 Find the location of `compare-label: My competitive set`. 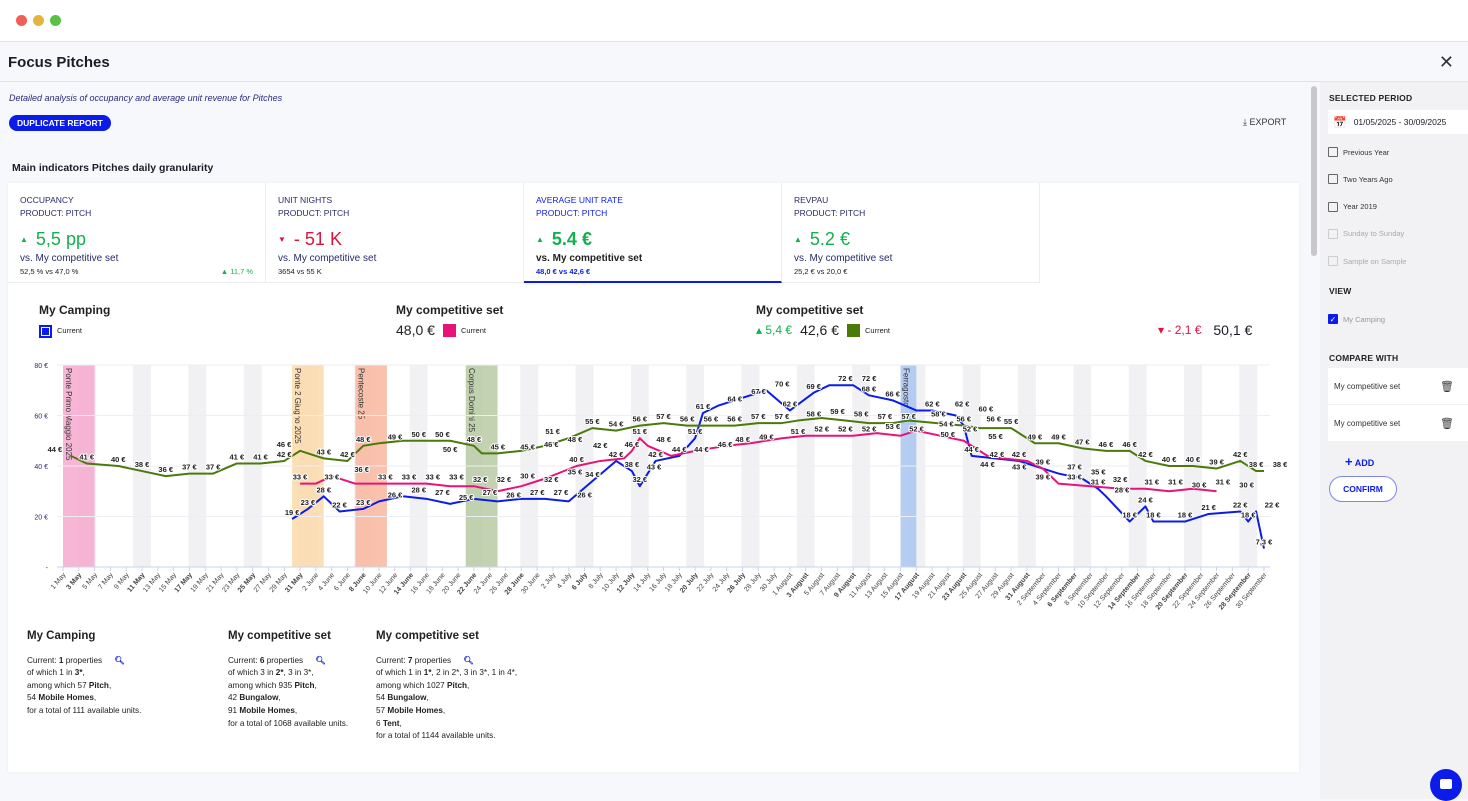

compare-label: My competitive set is located at coordinates (1367, 423).